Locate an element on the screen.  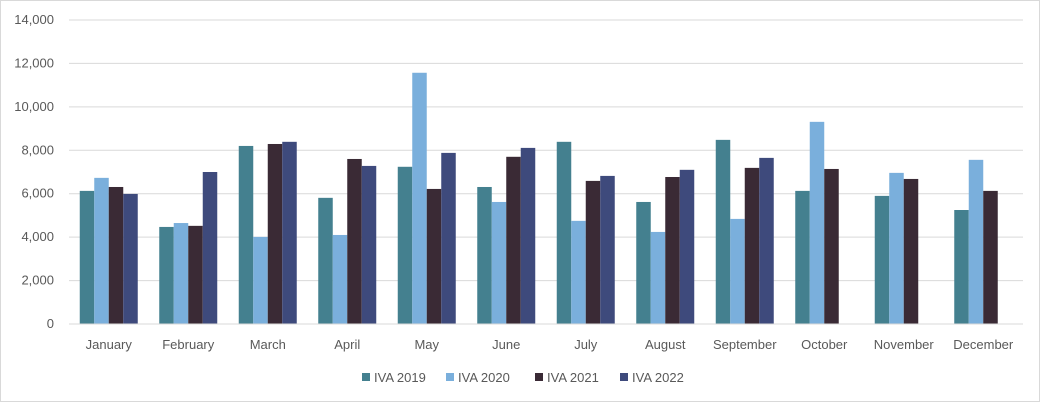
x-tick-label: January is located at coordinates (109, 344).